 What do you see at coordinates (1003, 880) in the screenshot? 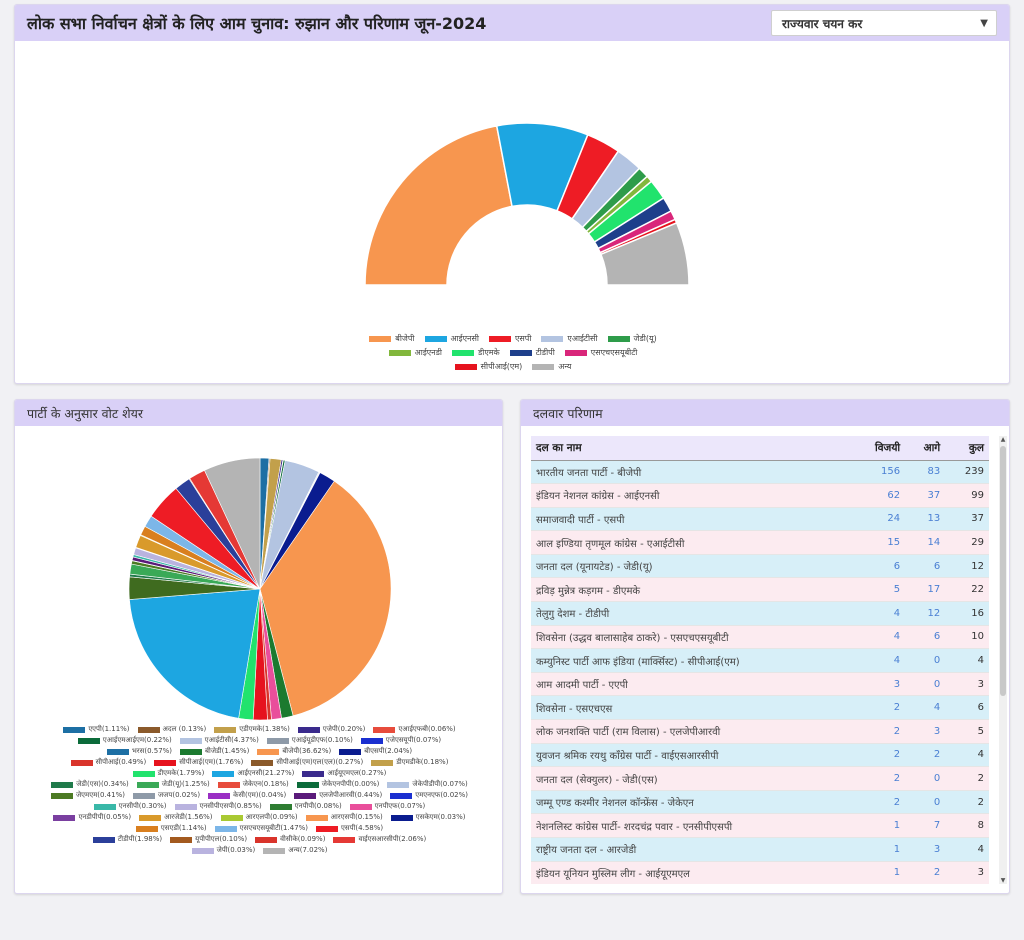
I see `scroll-down-icon: ▼` at bounding box center [1003, 880].